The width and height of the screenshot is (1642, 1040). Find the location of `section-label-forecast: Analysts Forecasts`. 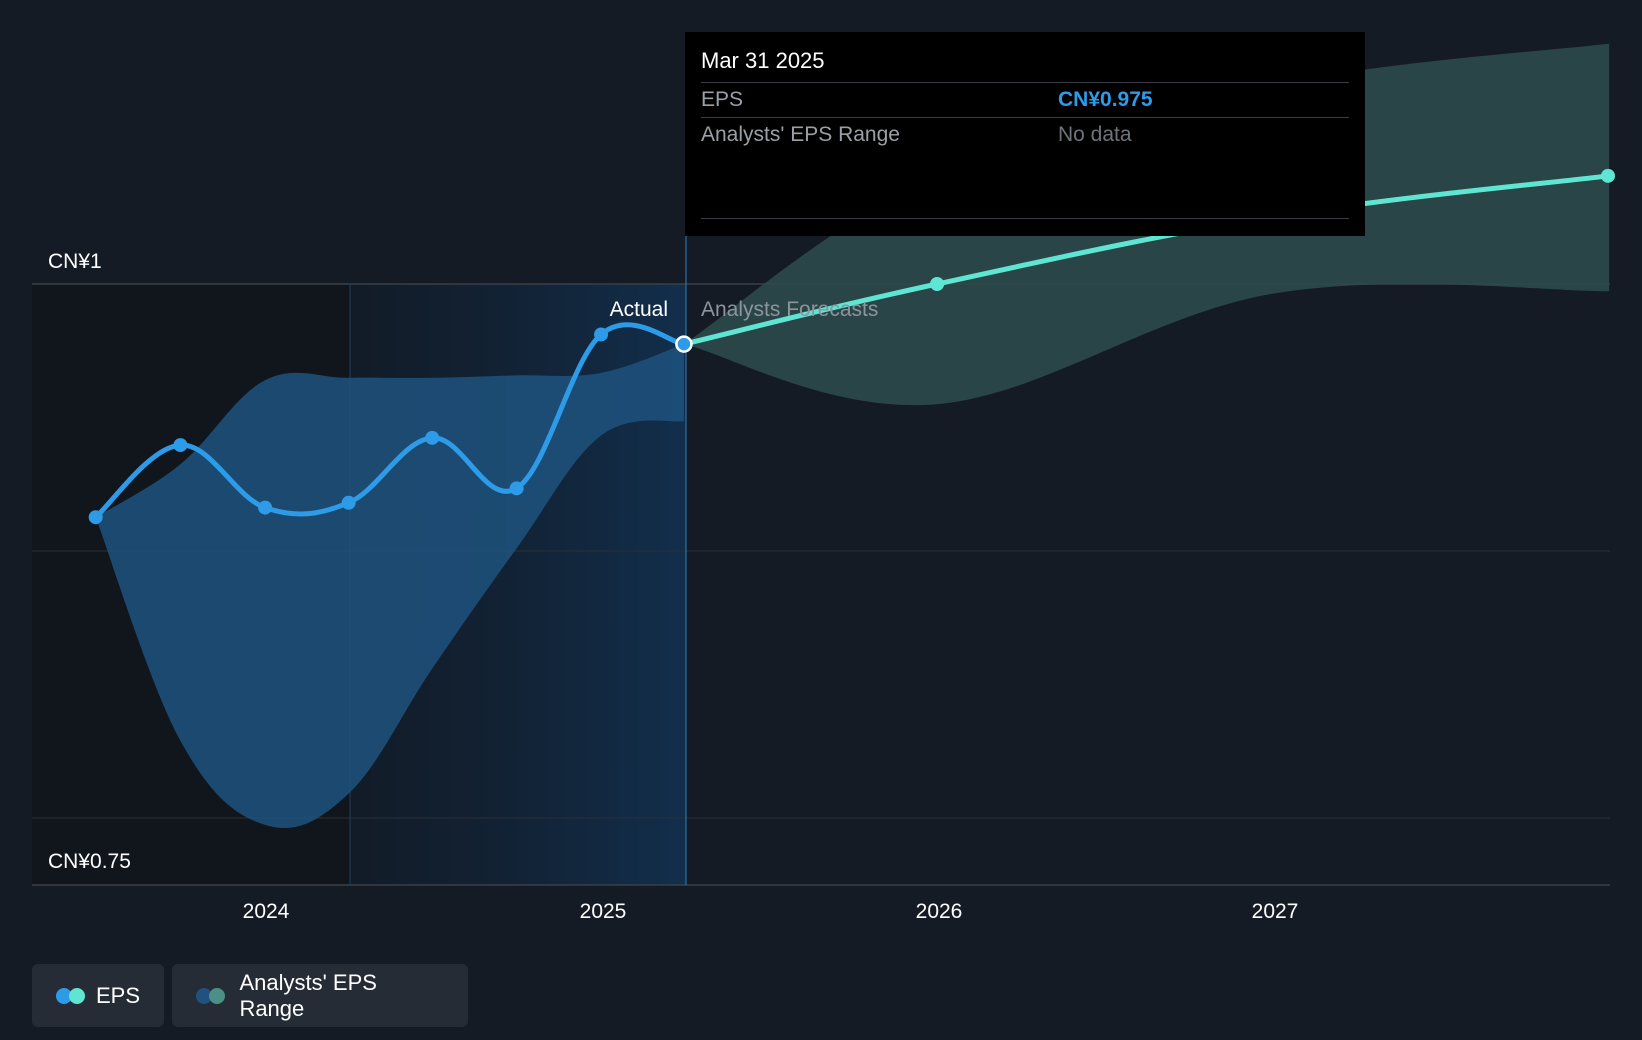

section-label-forecast: Analysts Forecasts is located at coordinates (789, 309).